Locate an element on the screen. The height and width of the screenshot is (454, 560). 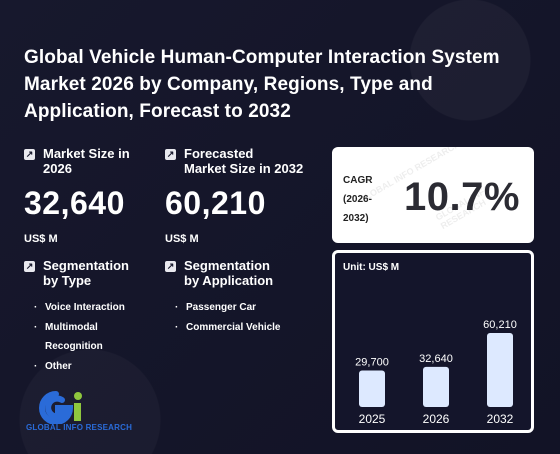
list-item: · Other is located at coordinates (53, 366).